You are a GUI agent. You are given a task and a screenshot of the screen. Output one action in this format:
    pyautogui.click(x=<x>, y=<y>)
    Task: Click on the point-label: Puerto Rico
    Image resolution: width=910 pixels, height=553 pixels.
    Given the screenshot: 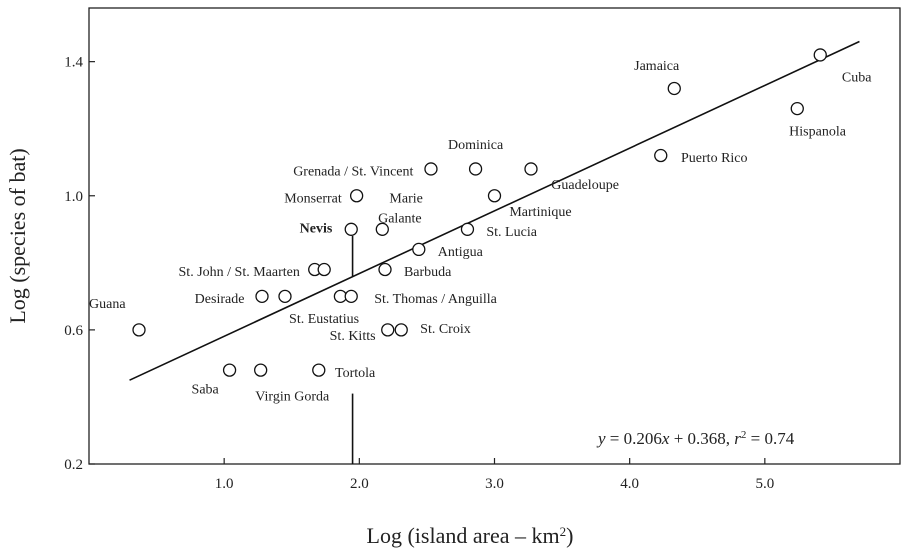 What is the action you would take?
    pyautogui.click(x=714, y=158)
    